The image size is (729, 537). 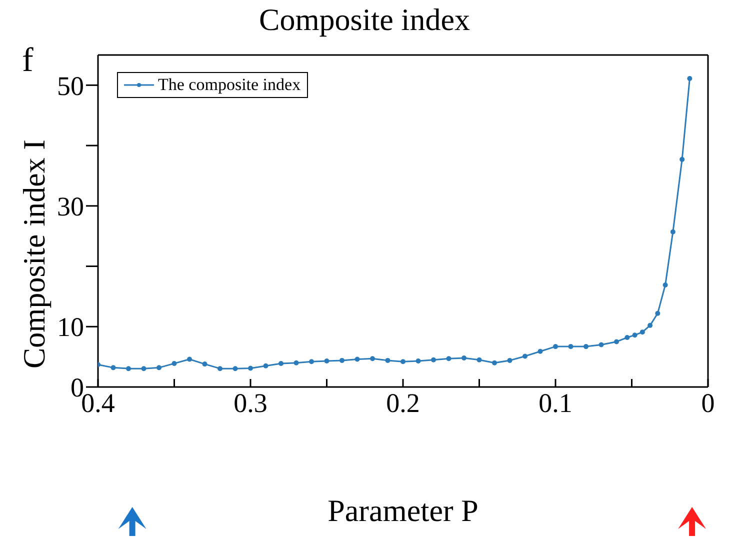 What do you see at coordinates (35, 253) in the screenshot?
I see `y-axis-title: Composite index I` at bounding box center [35, 253].